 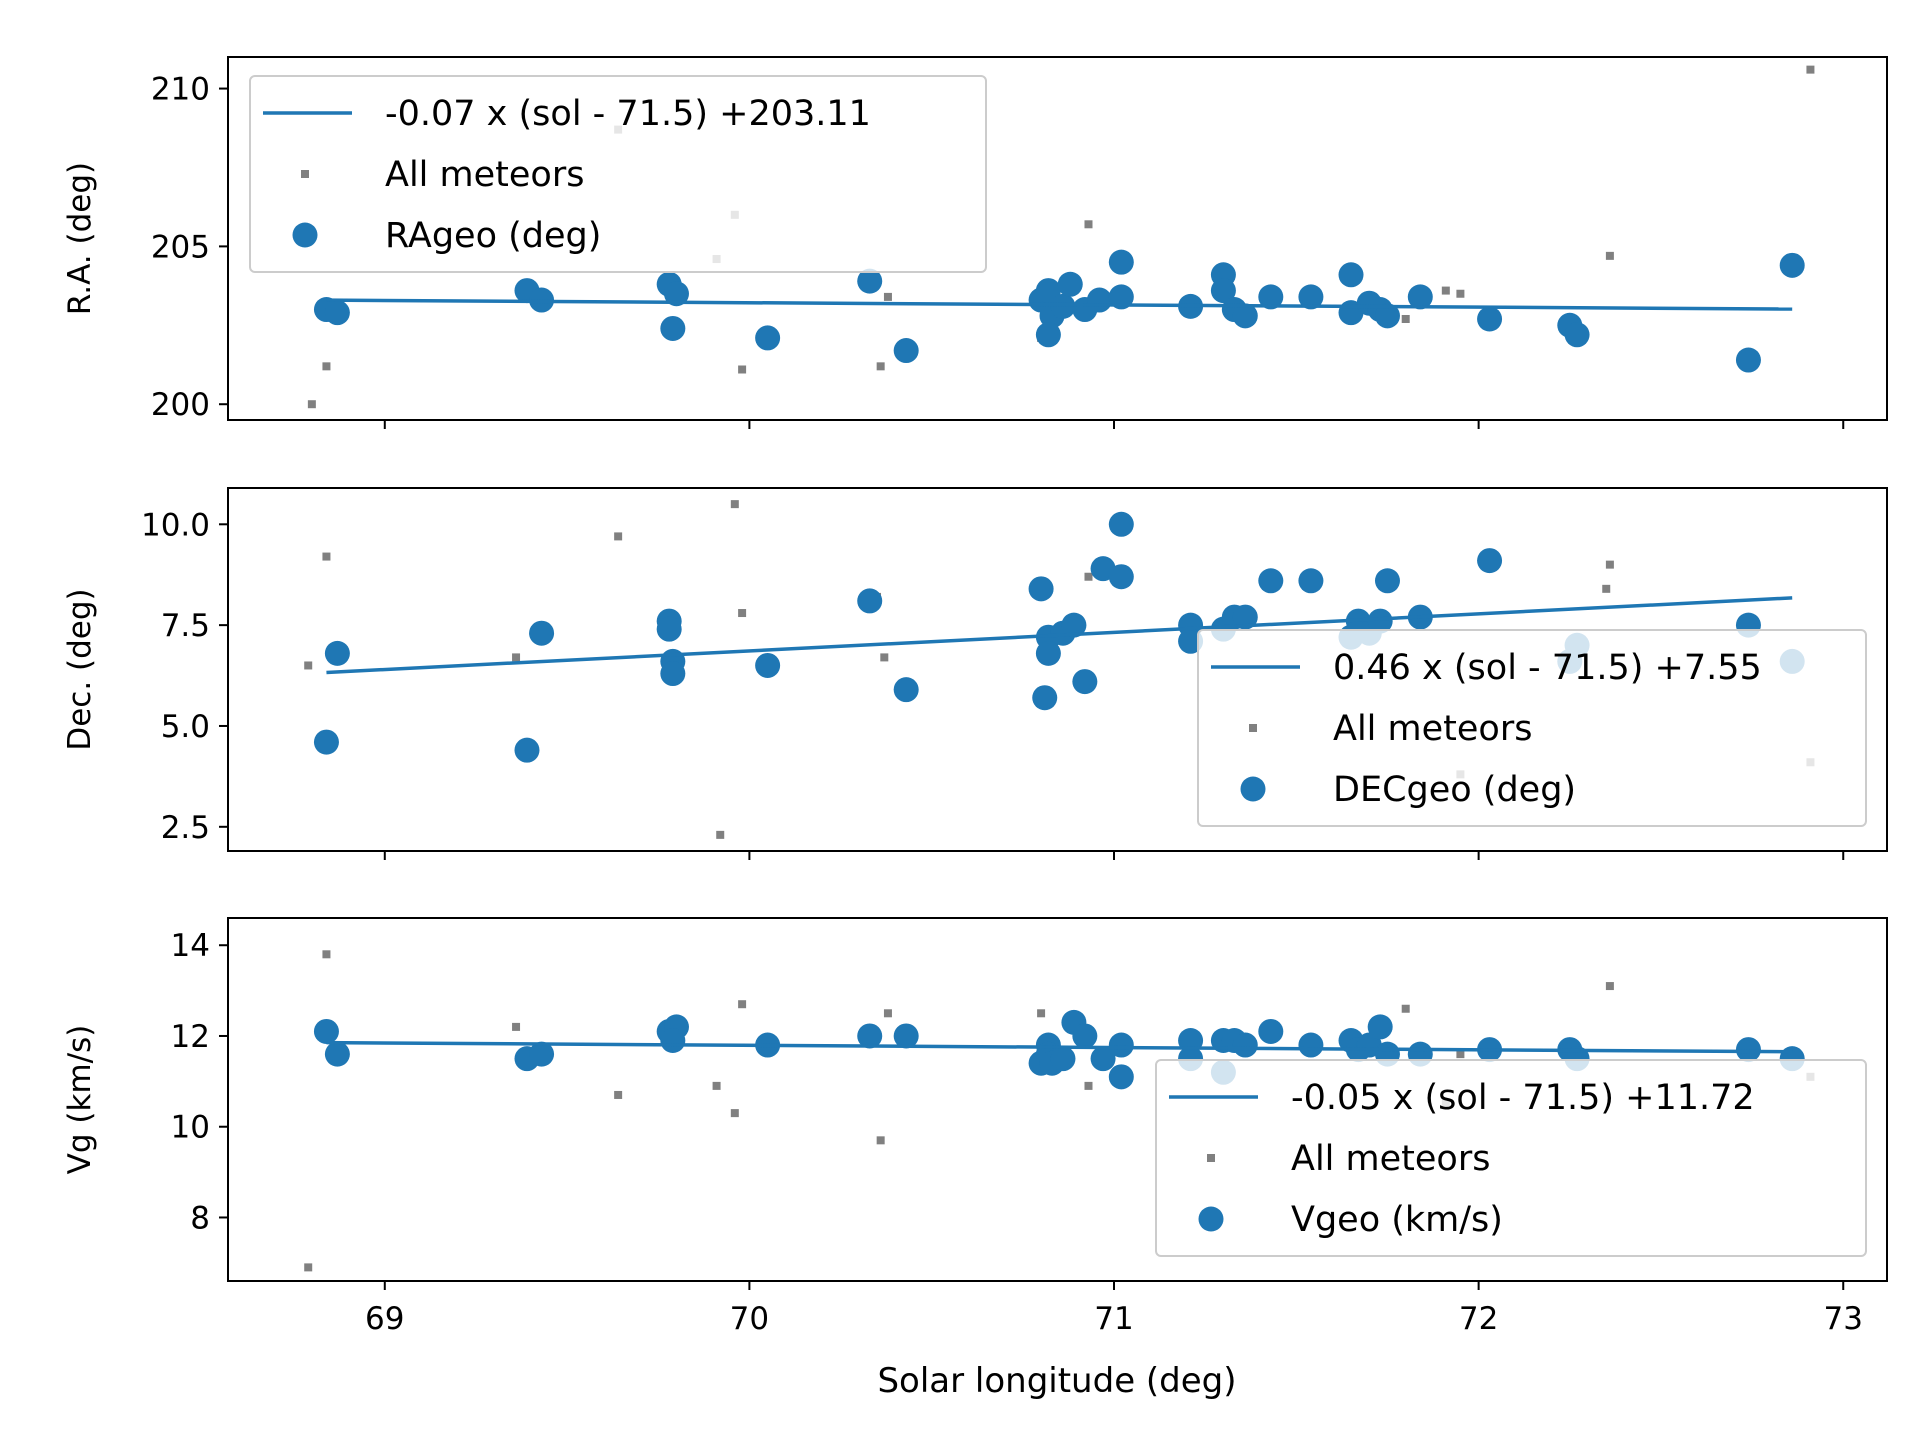 What do you see at coordinates (80, 238) in the screenshot?
I see `y-axis-label: R.A. (deg)` at bounding box center [80, 238].